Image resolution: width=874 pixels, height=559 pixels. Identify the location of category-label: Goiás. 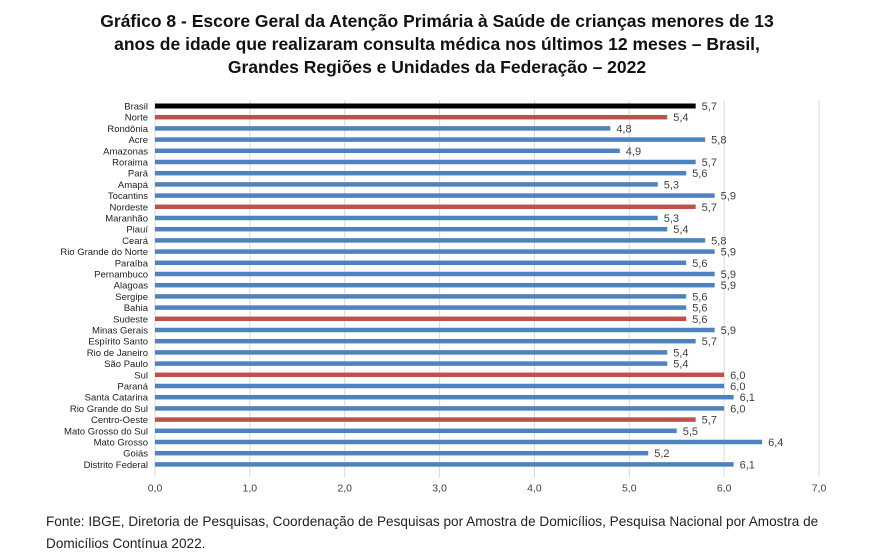
(135, 454).